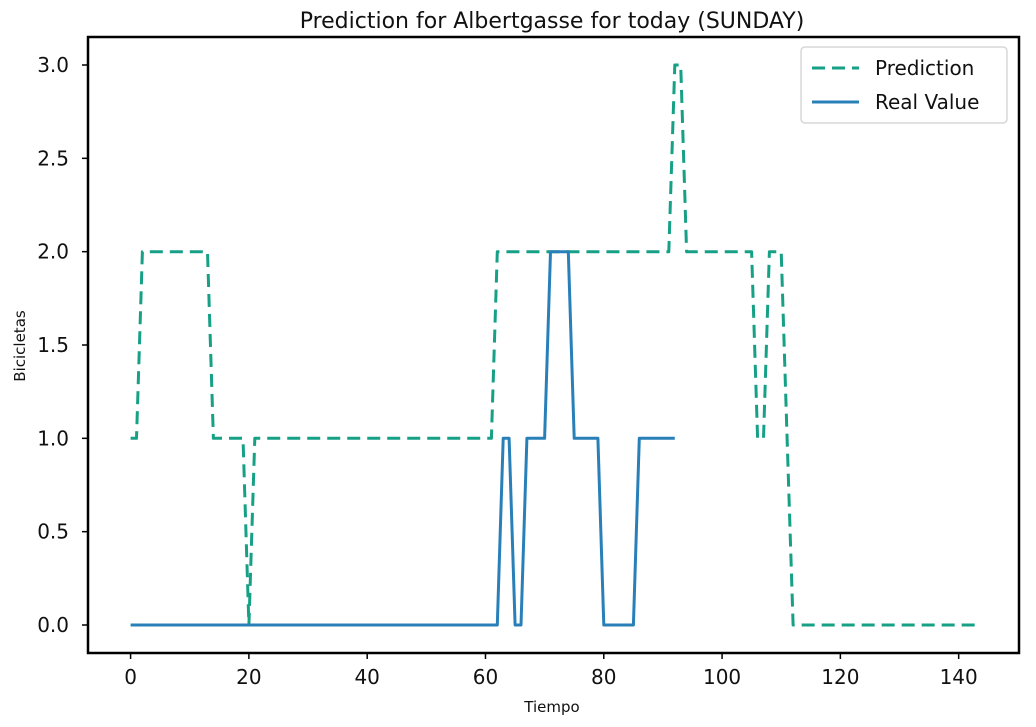 The height and width of the screenshot is (727, 1036). What do you see at coordinates (53, 438) in the screenshot?
I see `y-tick-label: 1.0` at bounding box center [53, 438].